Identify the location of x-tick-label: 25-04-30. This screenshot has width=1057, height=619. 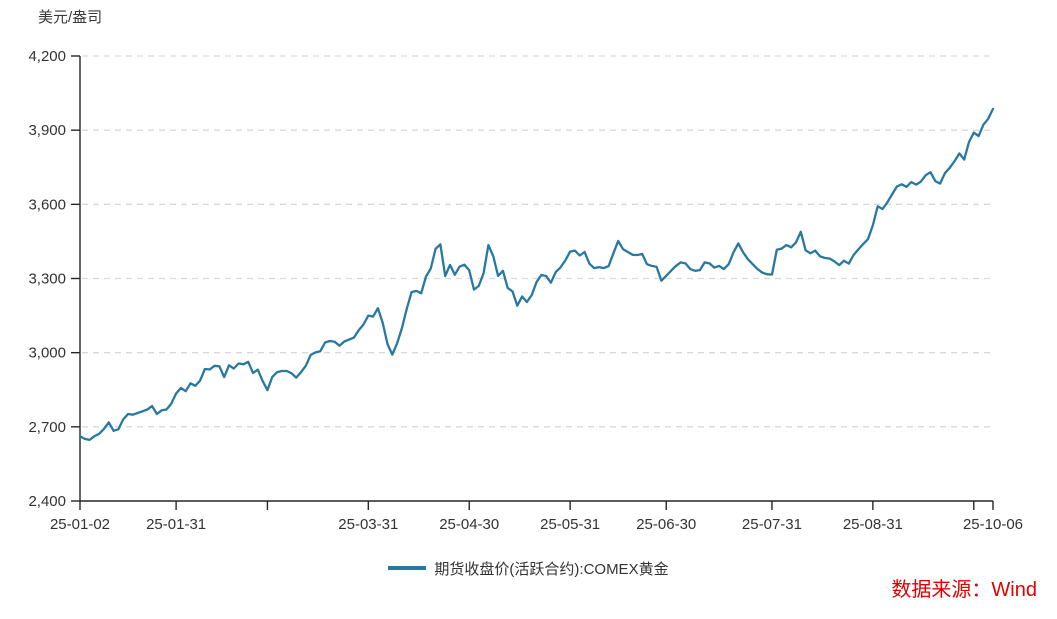
(469, 524).